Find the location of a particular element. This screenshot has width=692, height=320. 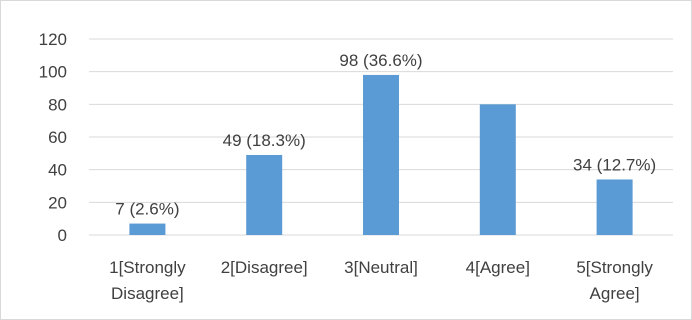

x-tick-label: 3[Neutral] is located at coordinates (381, 267).